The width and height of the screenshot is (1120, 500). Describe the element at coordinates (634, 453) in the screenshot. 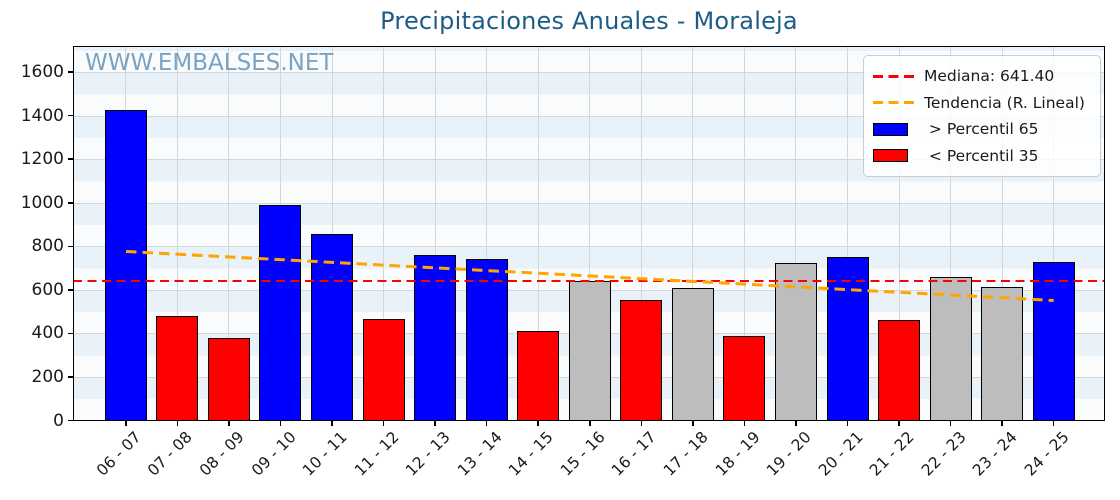

I see `x-tick-label: 16 - 17` at that location.